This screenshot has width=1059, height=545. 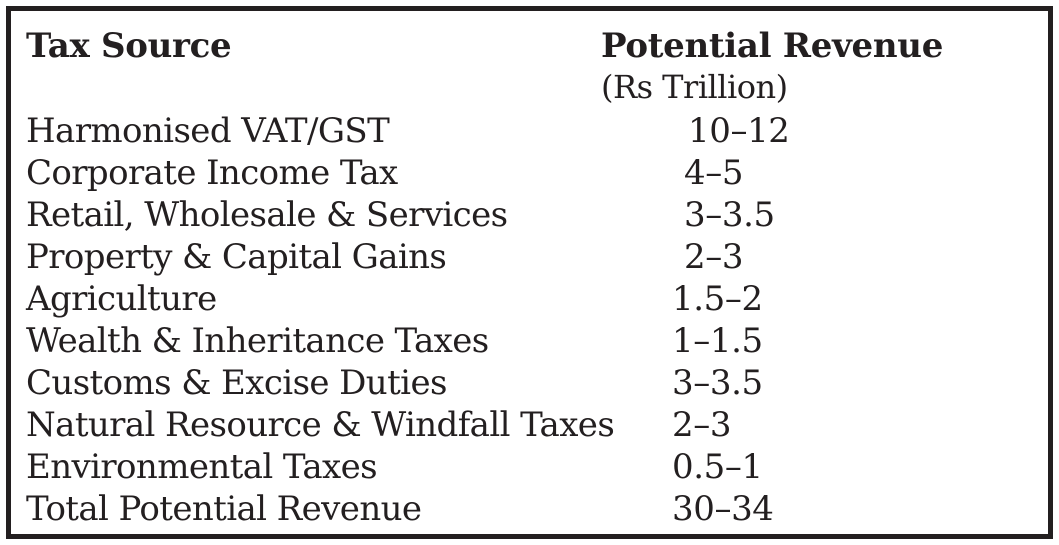 What do you see at coordinates (236, 257) in the screenshot?
I see `row-source: Property & Capital Gains` at bounding box center [236, 257].